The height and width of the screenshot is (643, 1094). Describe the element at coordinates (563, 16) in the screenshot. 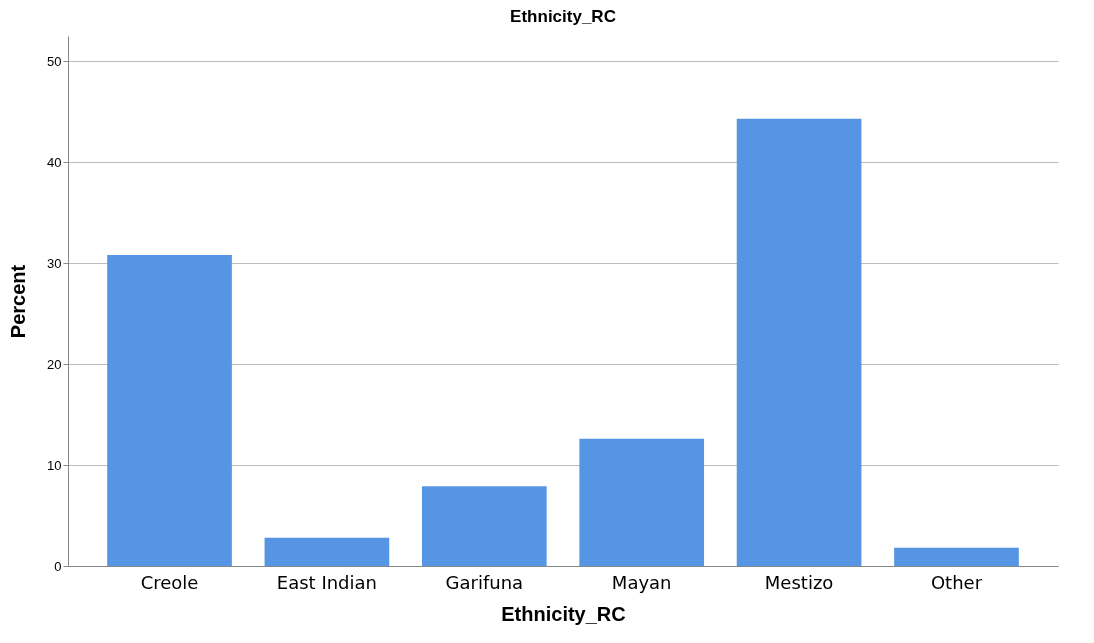

I see `chart-title: Ethnicity_RC` at that location.